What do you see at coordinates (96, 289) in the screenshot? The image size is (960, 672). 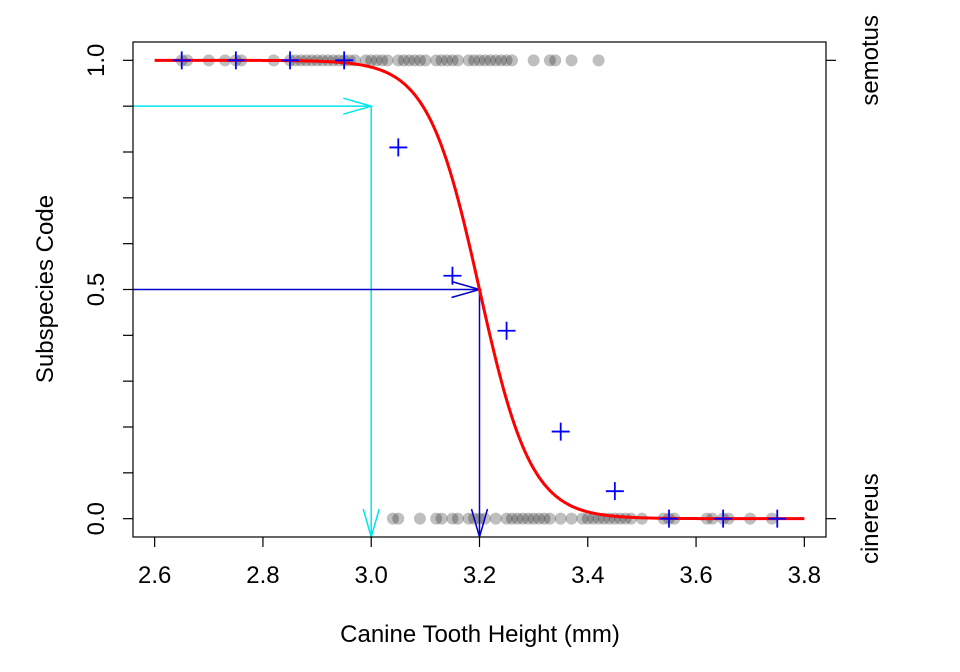 I see `y-tick-label: 0.5` at bounding box center [96, 289].